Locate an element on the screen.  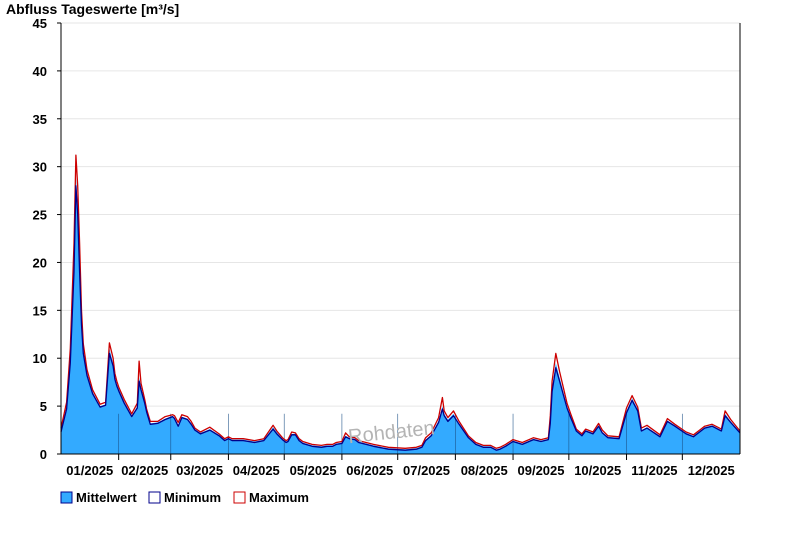
y-tick-label-15: 15 is located at coordinates (40, 310).